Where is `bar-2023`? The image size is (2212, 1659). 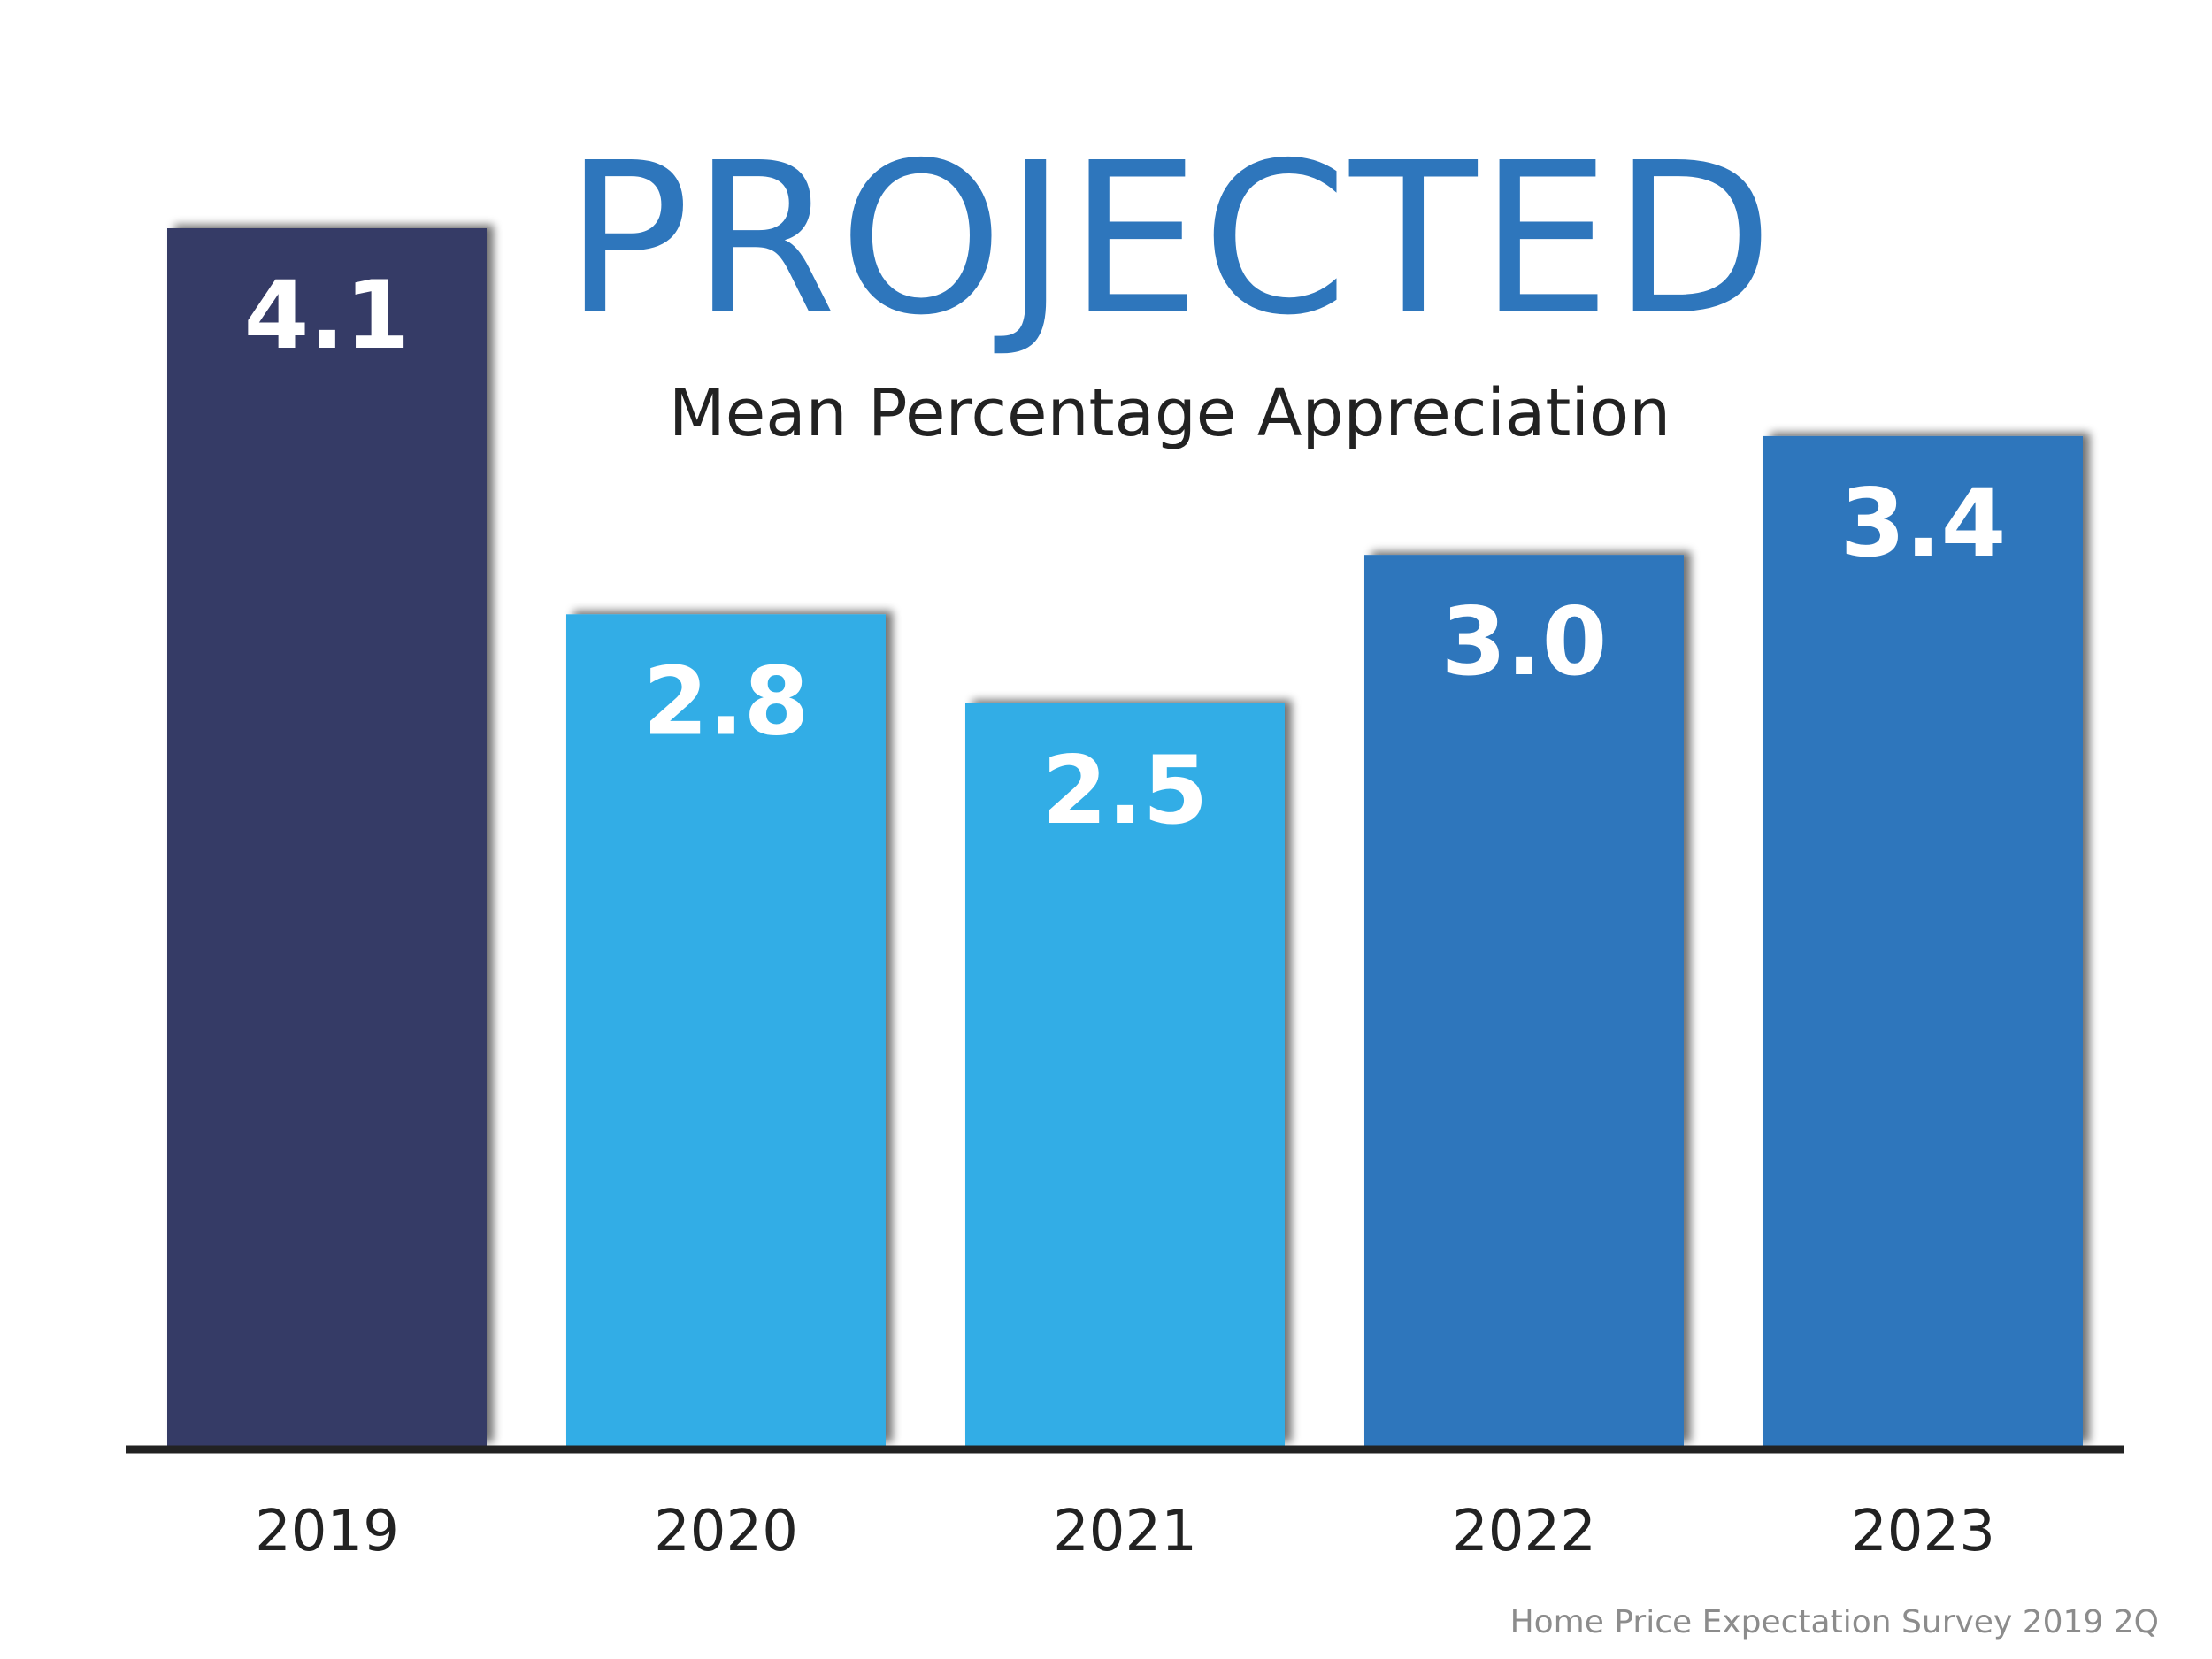
bar-2023 is located at coordinates (1923, 941).